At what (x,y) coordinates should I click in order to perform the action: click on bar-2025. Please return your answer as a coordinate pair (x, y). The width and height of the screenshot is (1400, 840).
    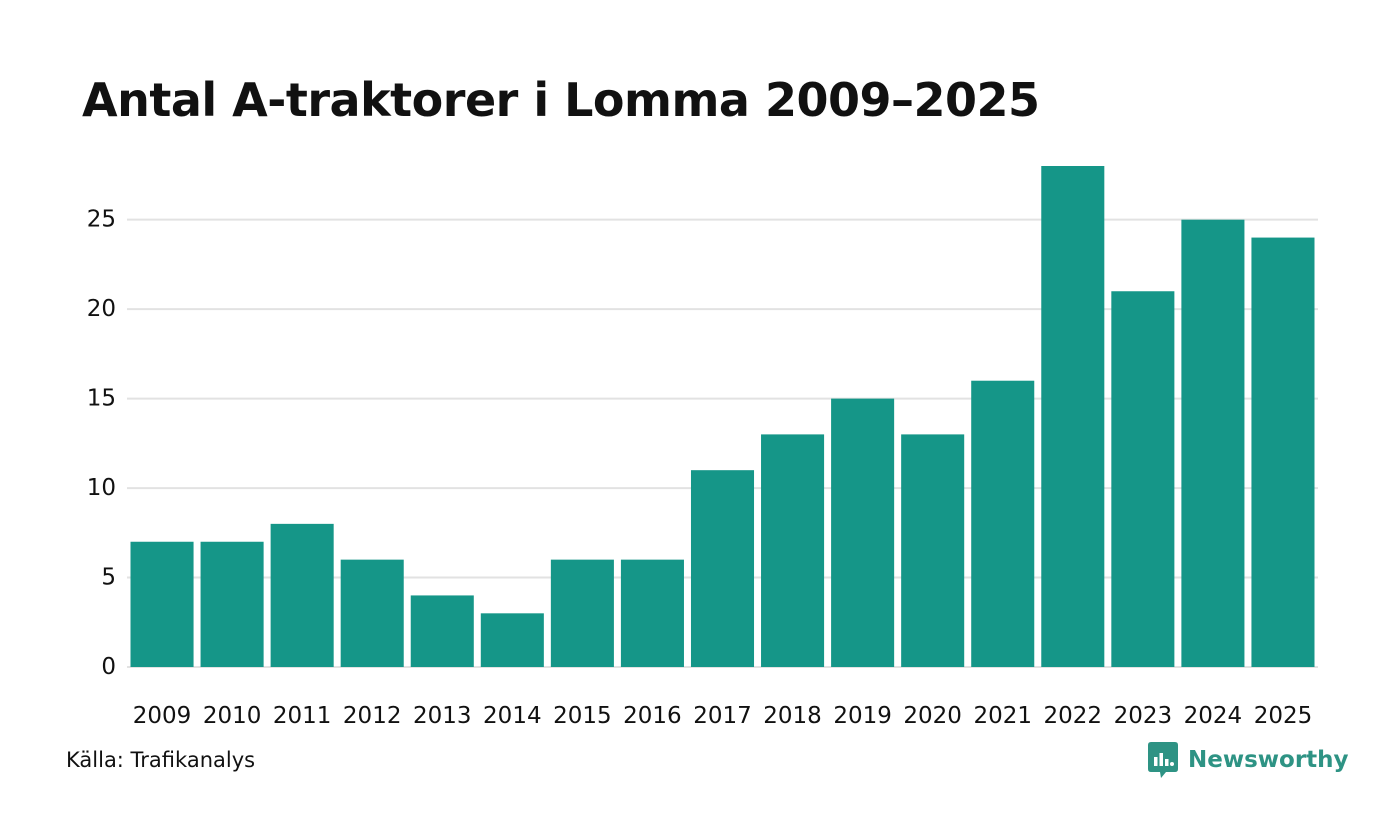
    Looking at the image, I should click on (1283, 452).